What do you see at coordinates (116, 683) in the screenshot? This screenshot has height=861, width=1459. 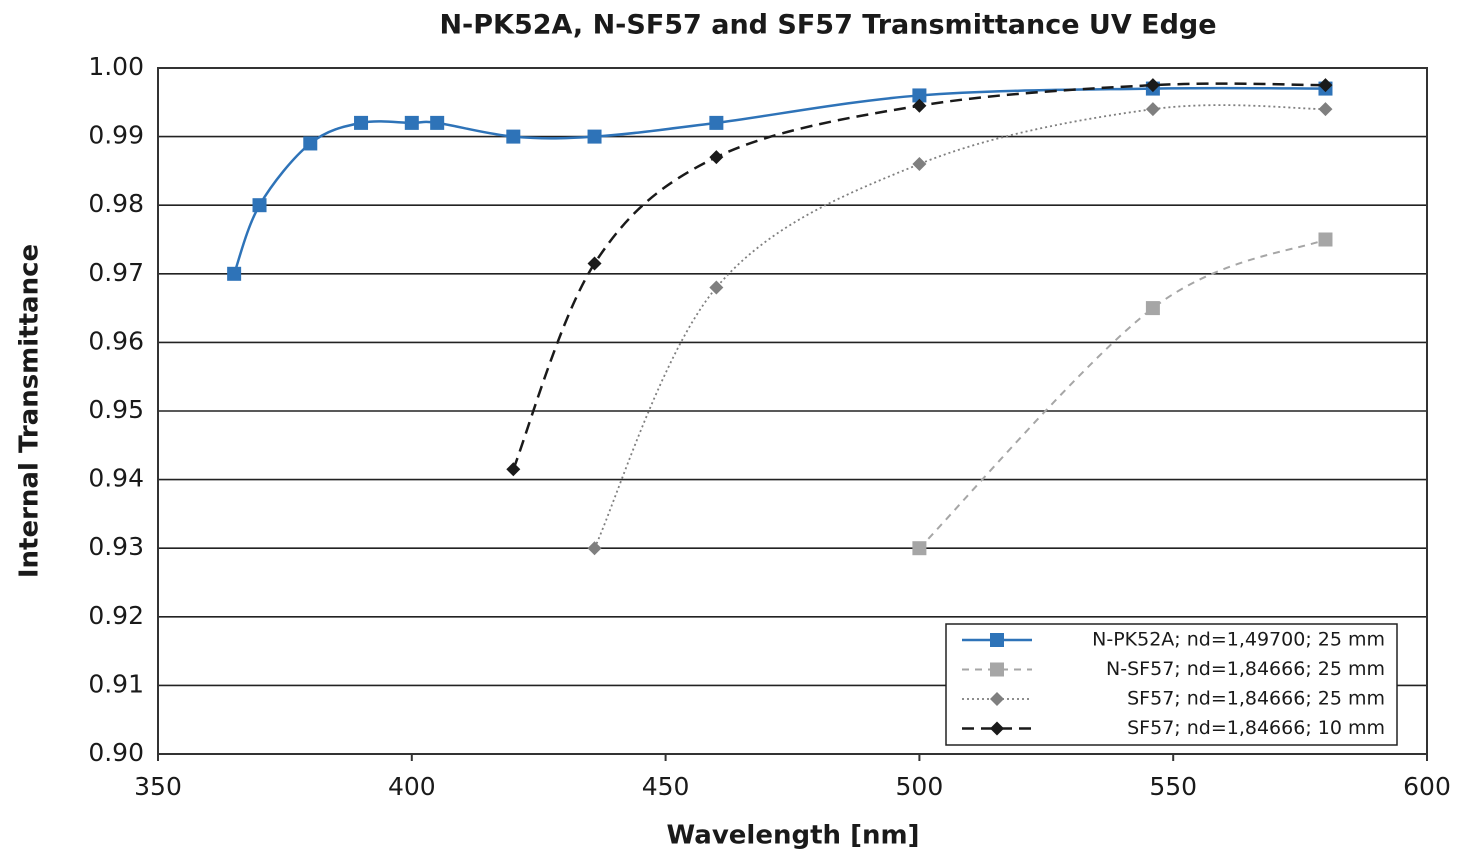 I see `y-tick-label: 0.91` at bounding box center [116, 683].